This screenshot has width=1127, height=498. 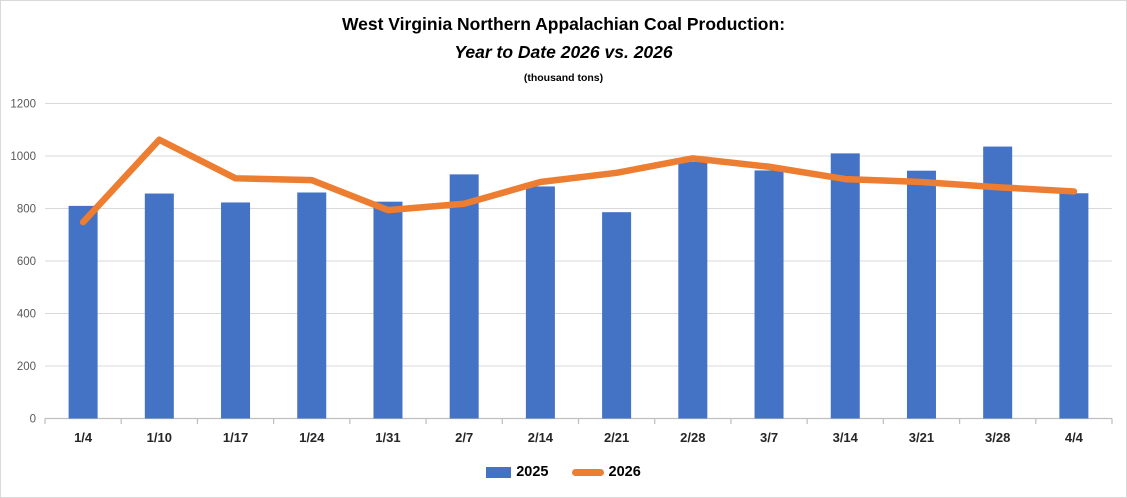 I want to click on y-axis-label: 600, so click(x=26, y=262).